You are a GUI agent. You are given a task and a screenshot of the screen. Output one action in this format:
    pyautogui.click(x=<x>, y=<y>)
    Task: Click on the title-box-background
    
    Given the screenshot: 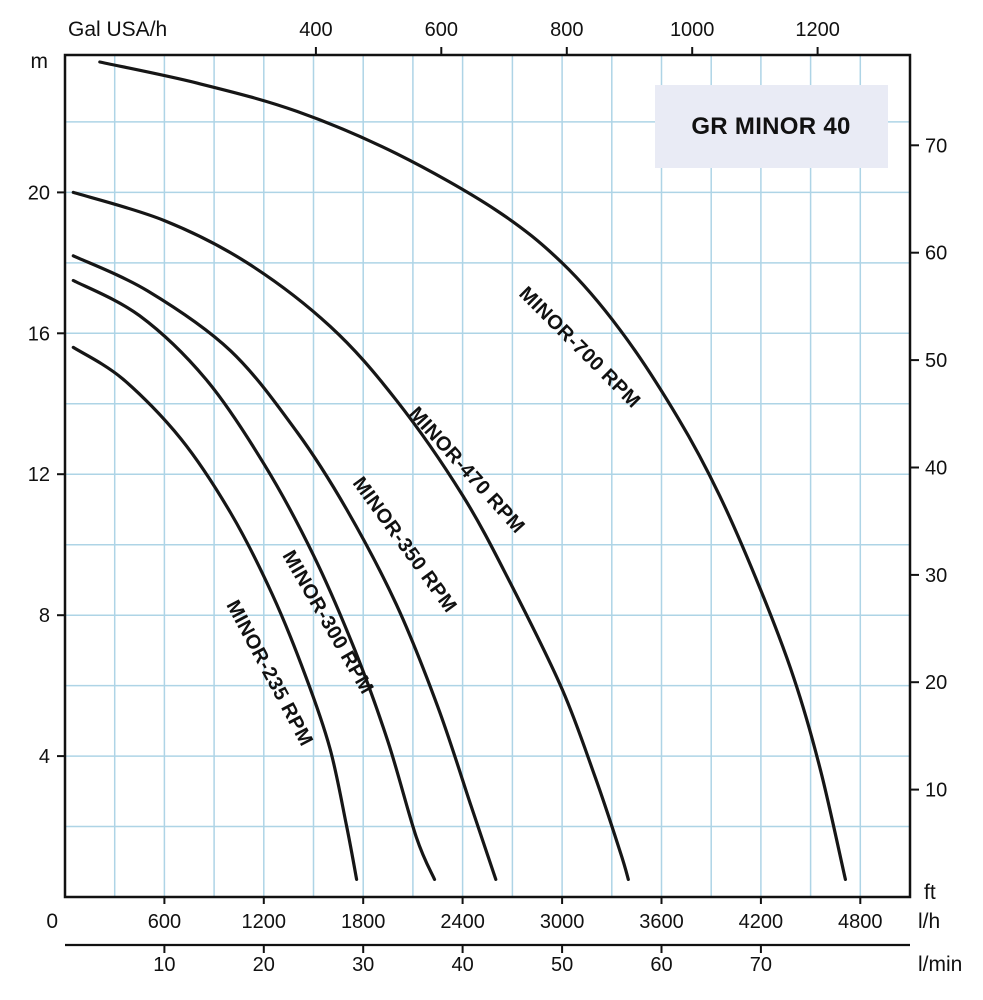 What is the action you would take?
    pyautogui.click(x=771, y=126)
    